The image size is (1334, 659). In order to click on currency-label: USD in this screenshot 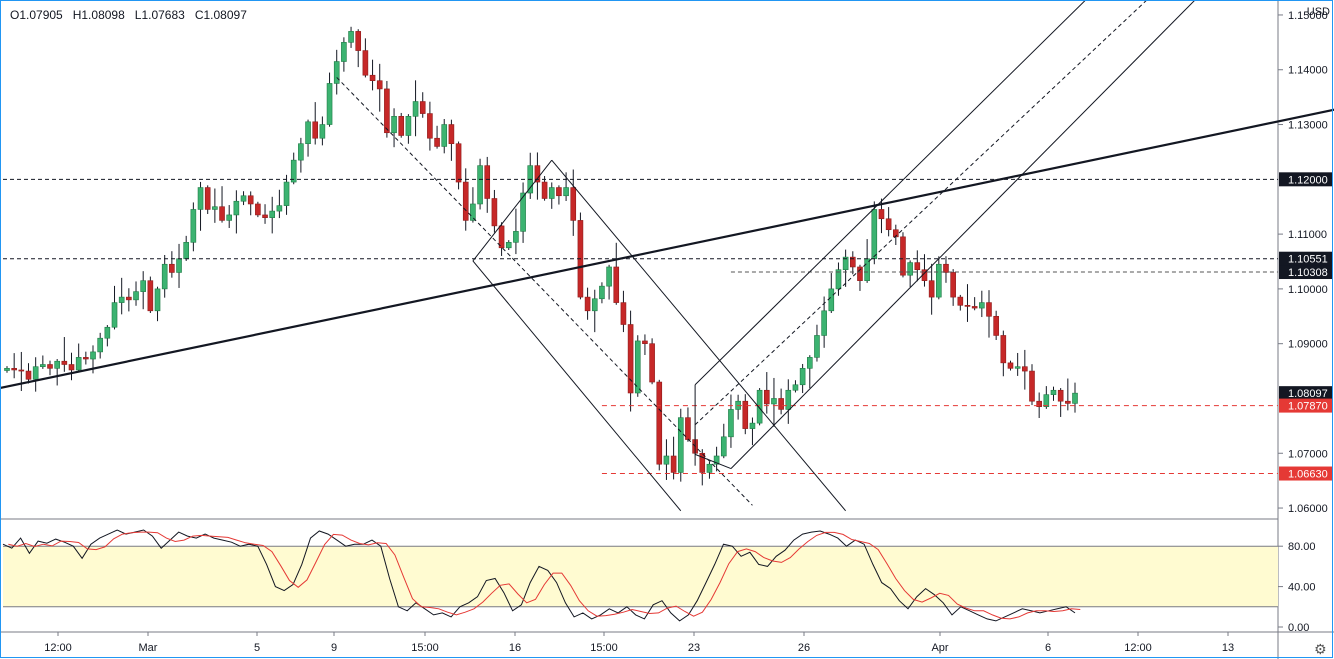, I will do `click(1318, 12)`.